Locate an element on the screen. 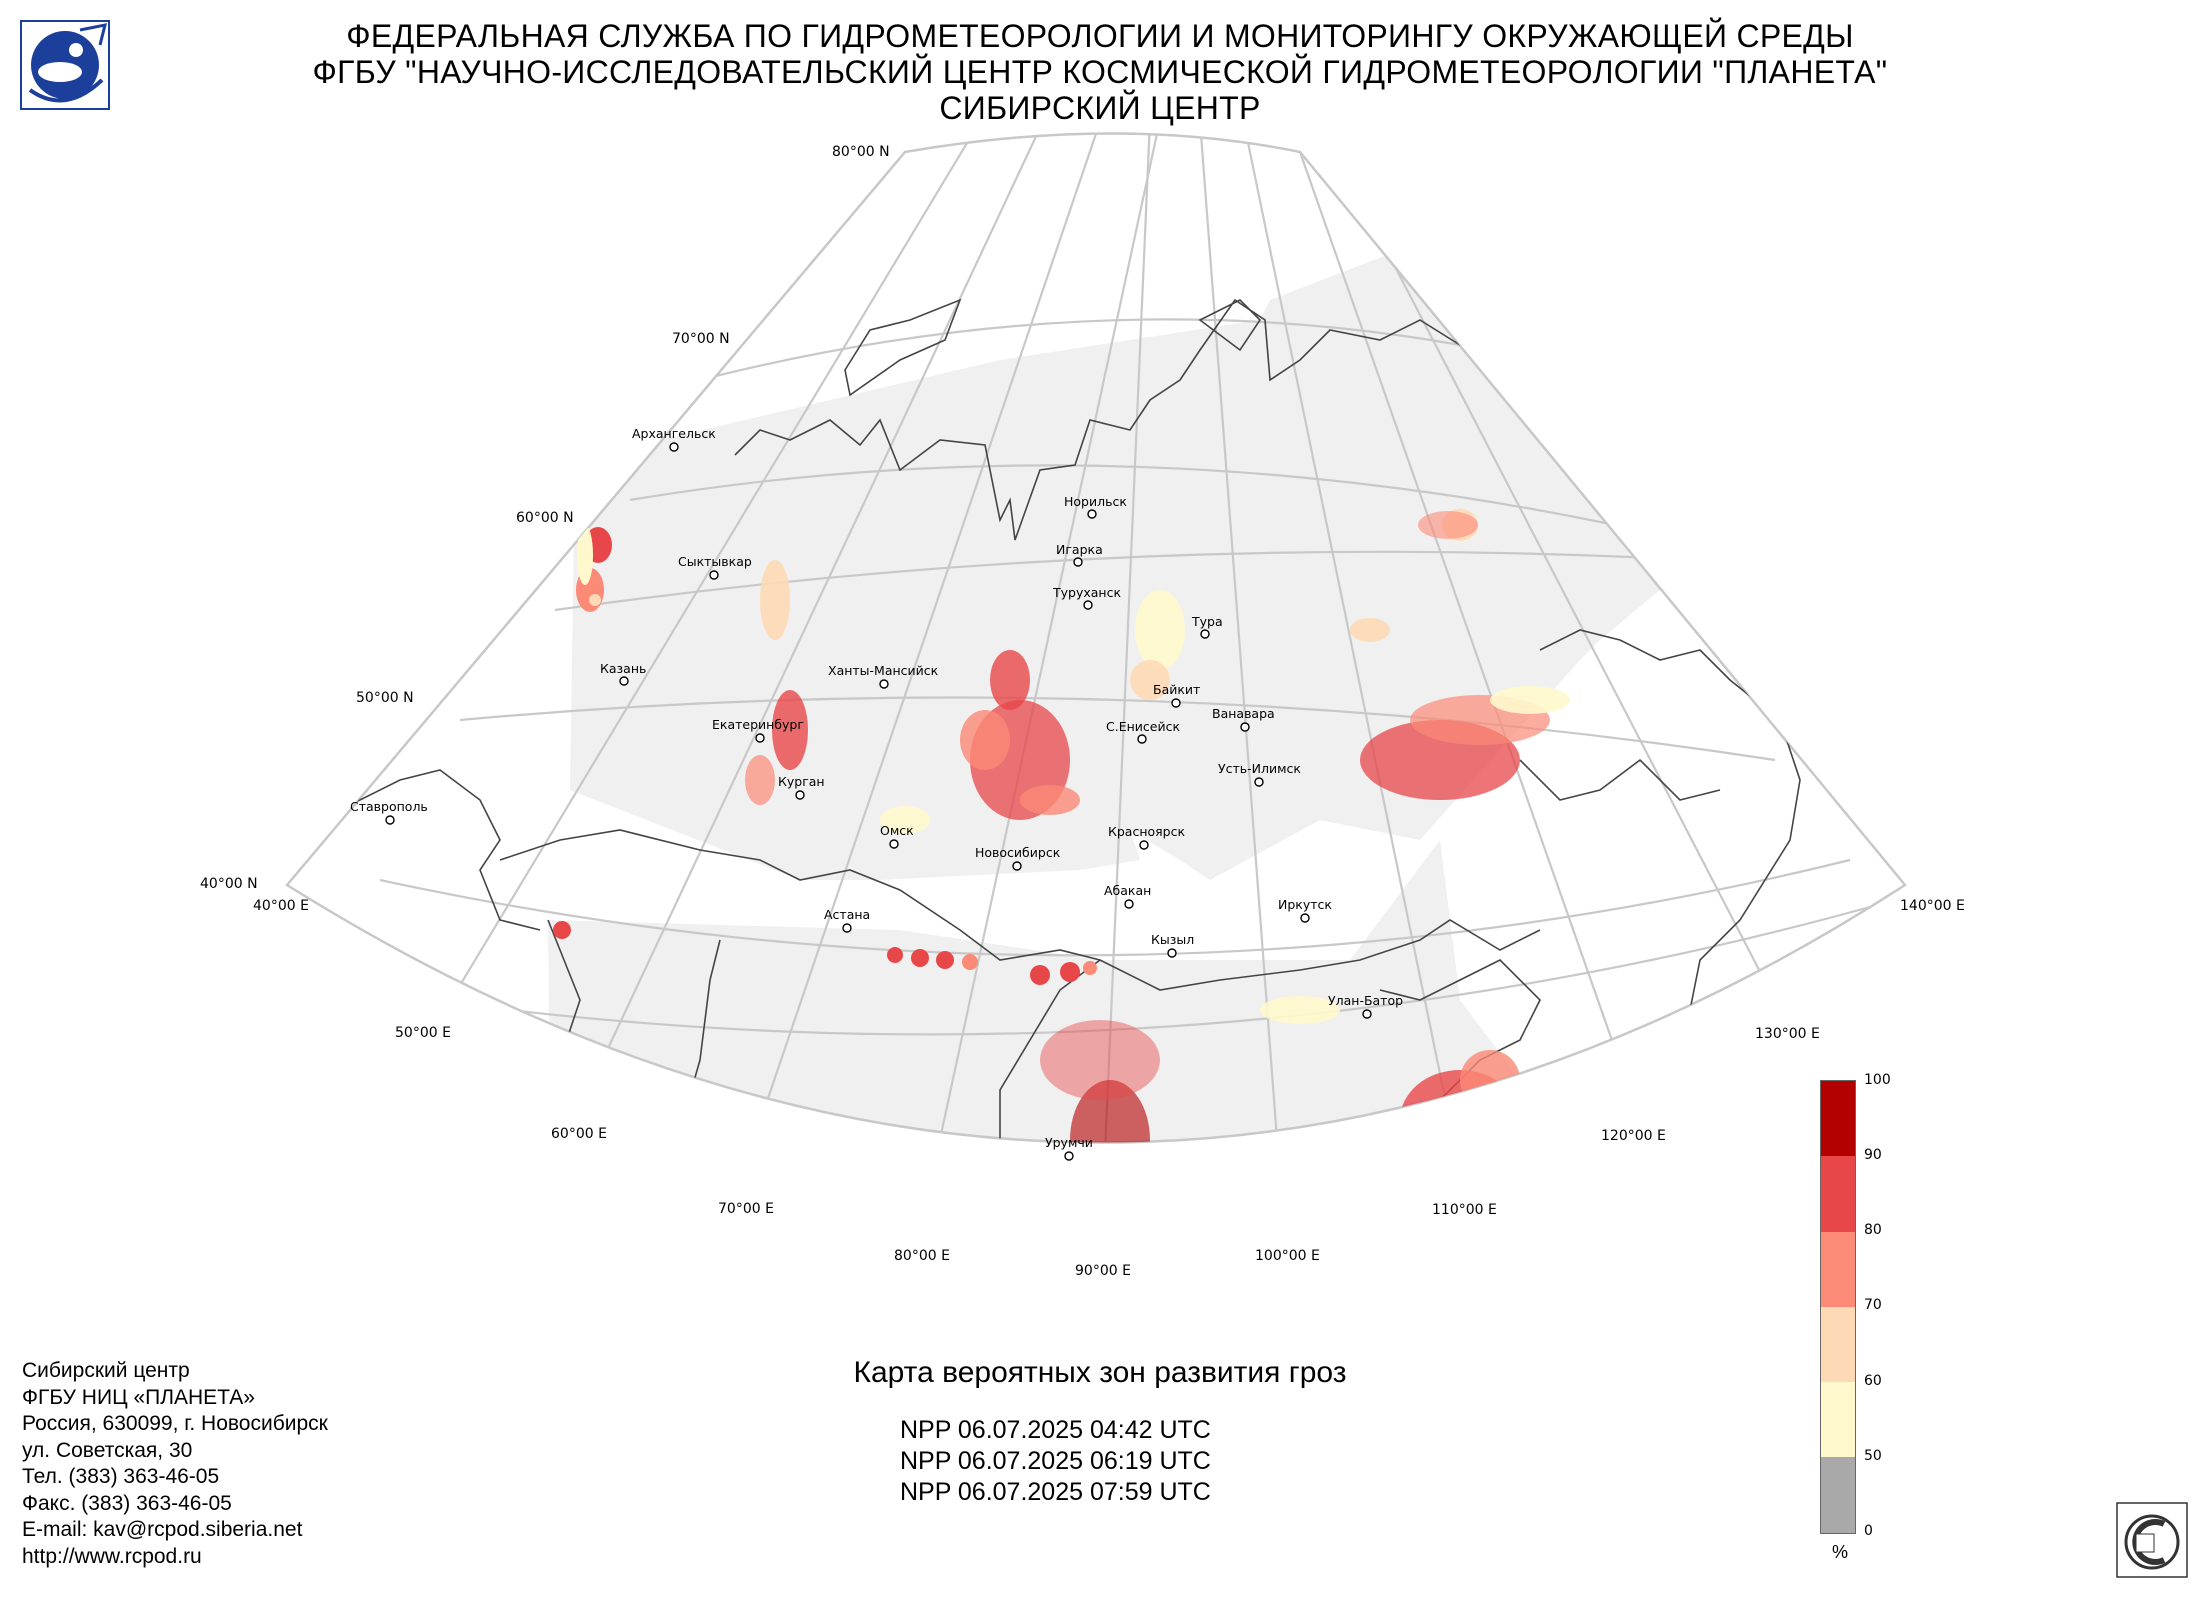  lon-label: 70°00 E is located at coordinates (746, 1209).